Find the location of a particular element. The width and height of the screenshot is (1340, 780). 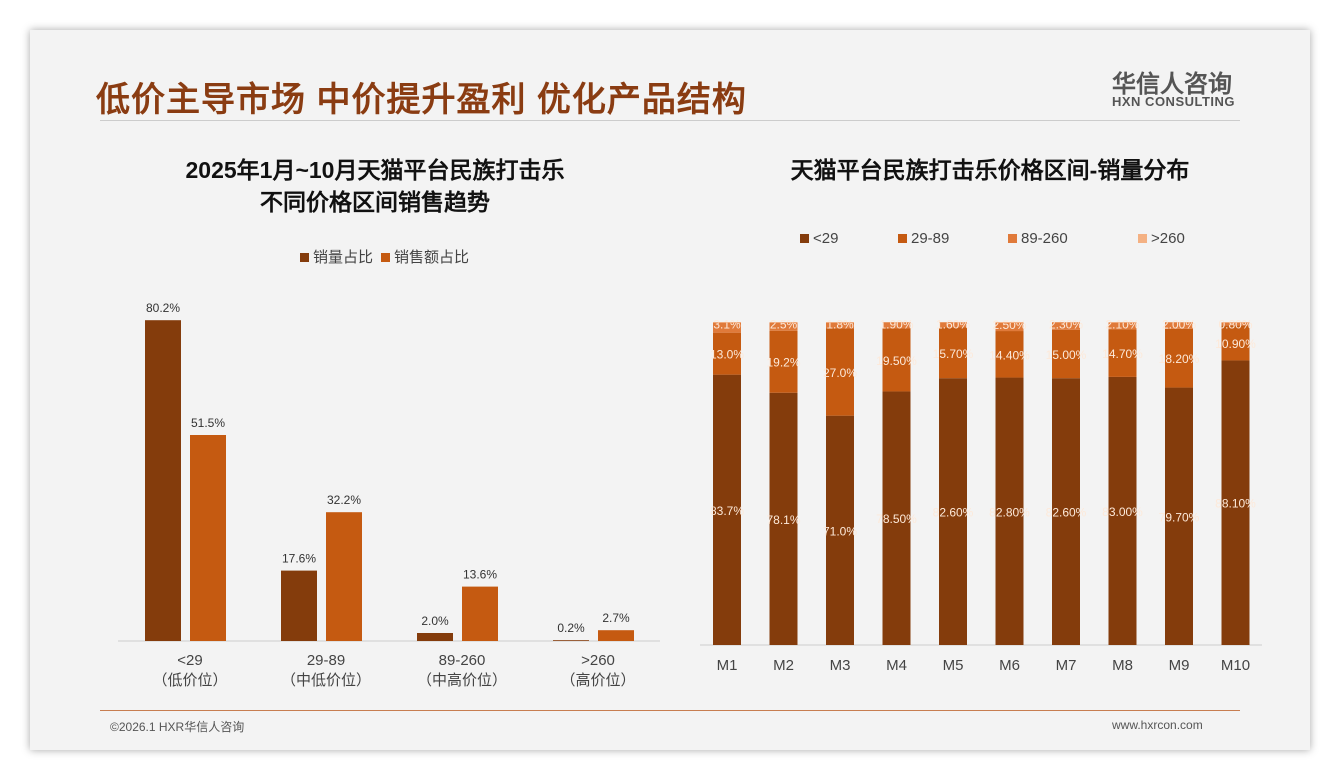

data-label: 18.20% is located at coordinates (1179, 359).